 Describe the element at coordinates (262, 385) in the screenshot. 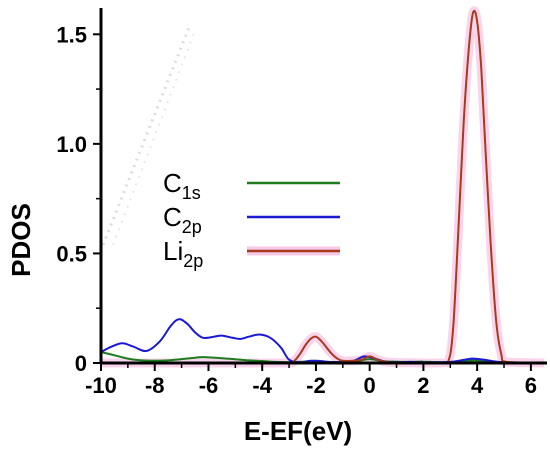

I see `x-tick-label: -4` at that location.